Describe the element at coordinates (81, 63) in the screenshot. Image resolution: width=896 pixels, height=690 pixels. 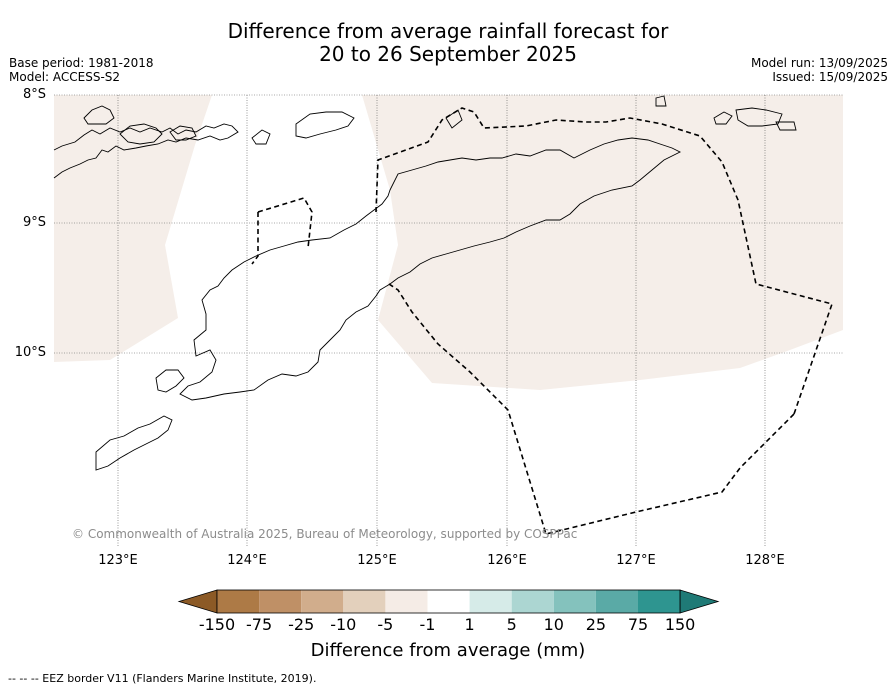
I see `base-period-text: Base period: 1981-2018` at that location.